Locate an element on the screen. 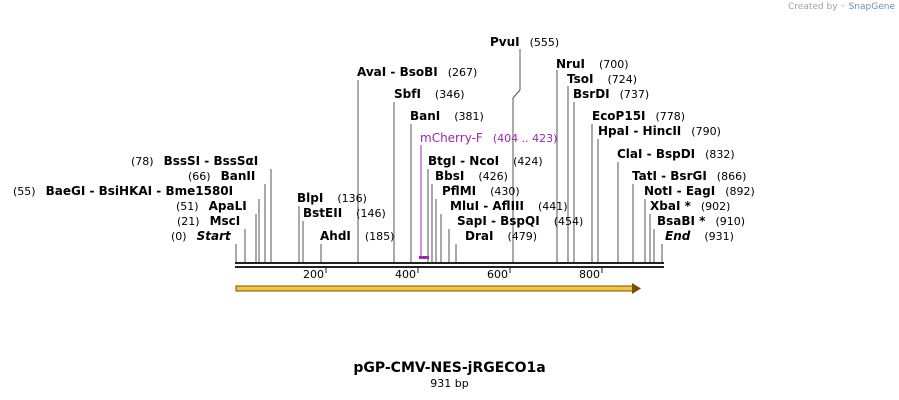  svg-text:TatI - BsrGI(866): TatI - BsrGI (866) is located at coordinates (689, 176).